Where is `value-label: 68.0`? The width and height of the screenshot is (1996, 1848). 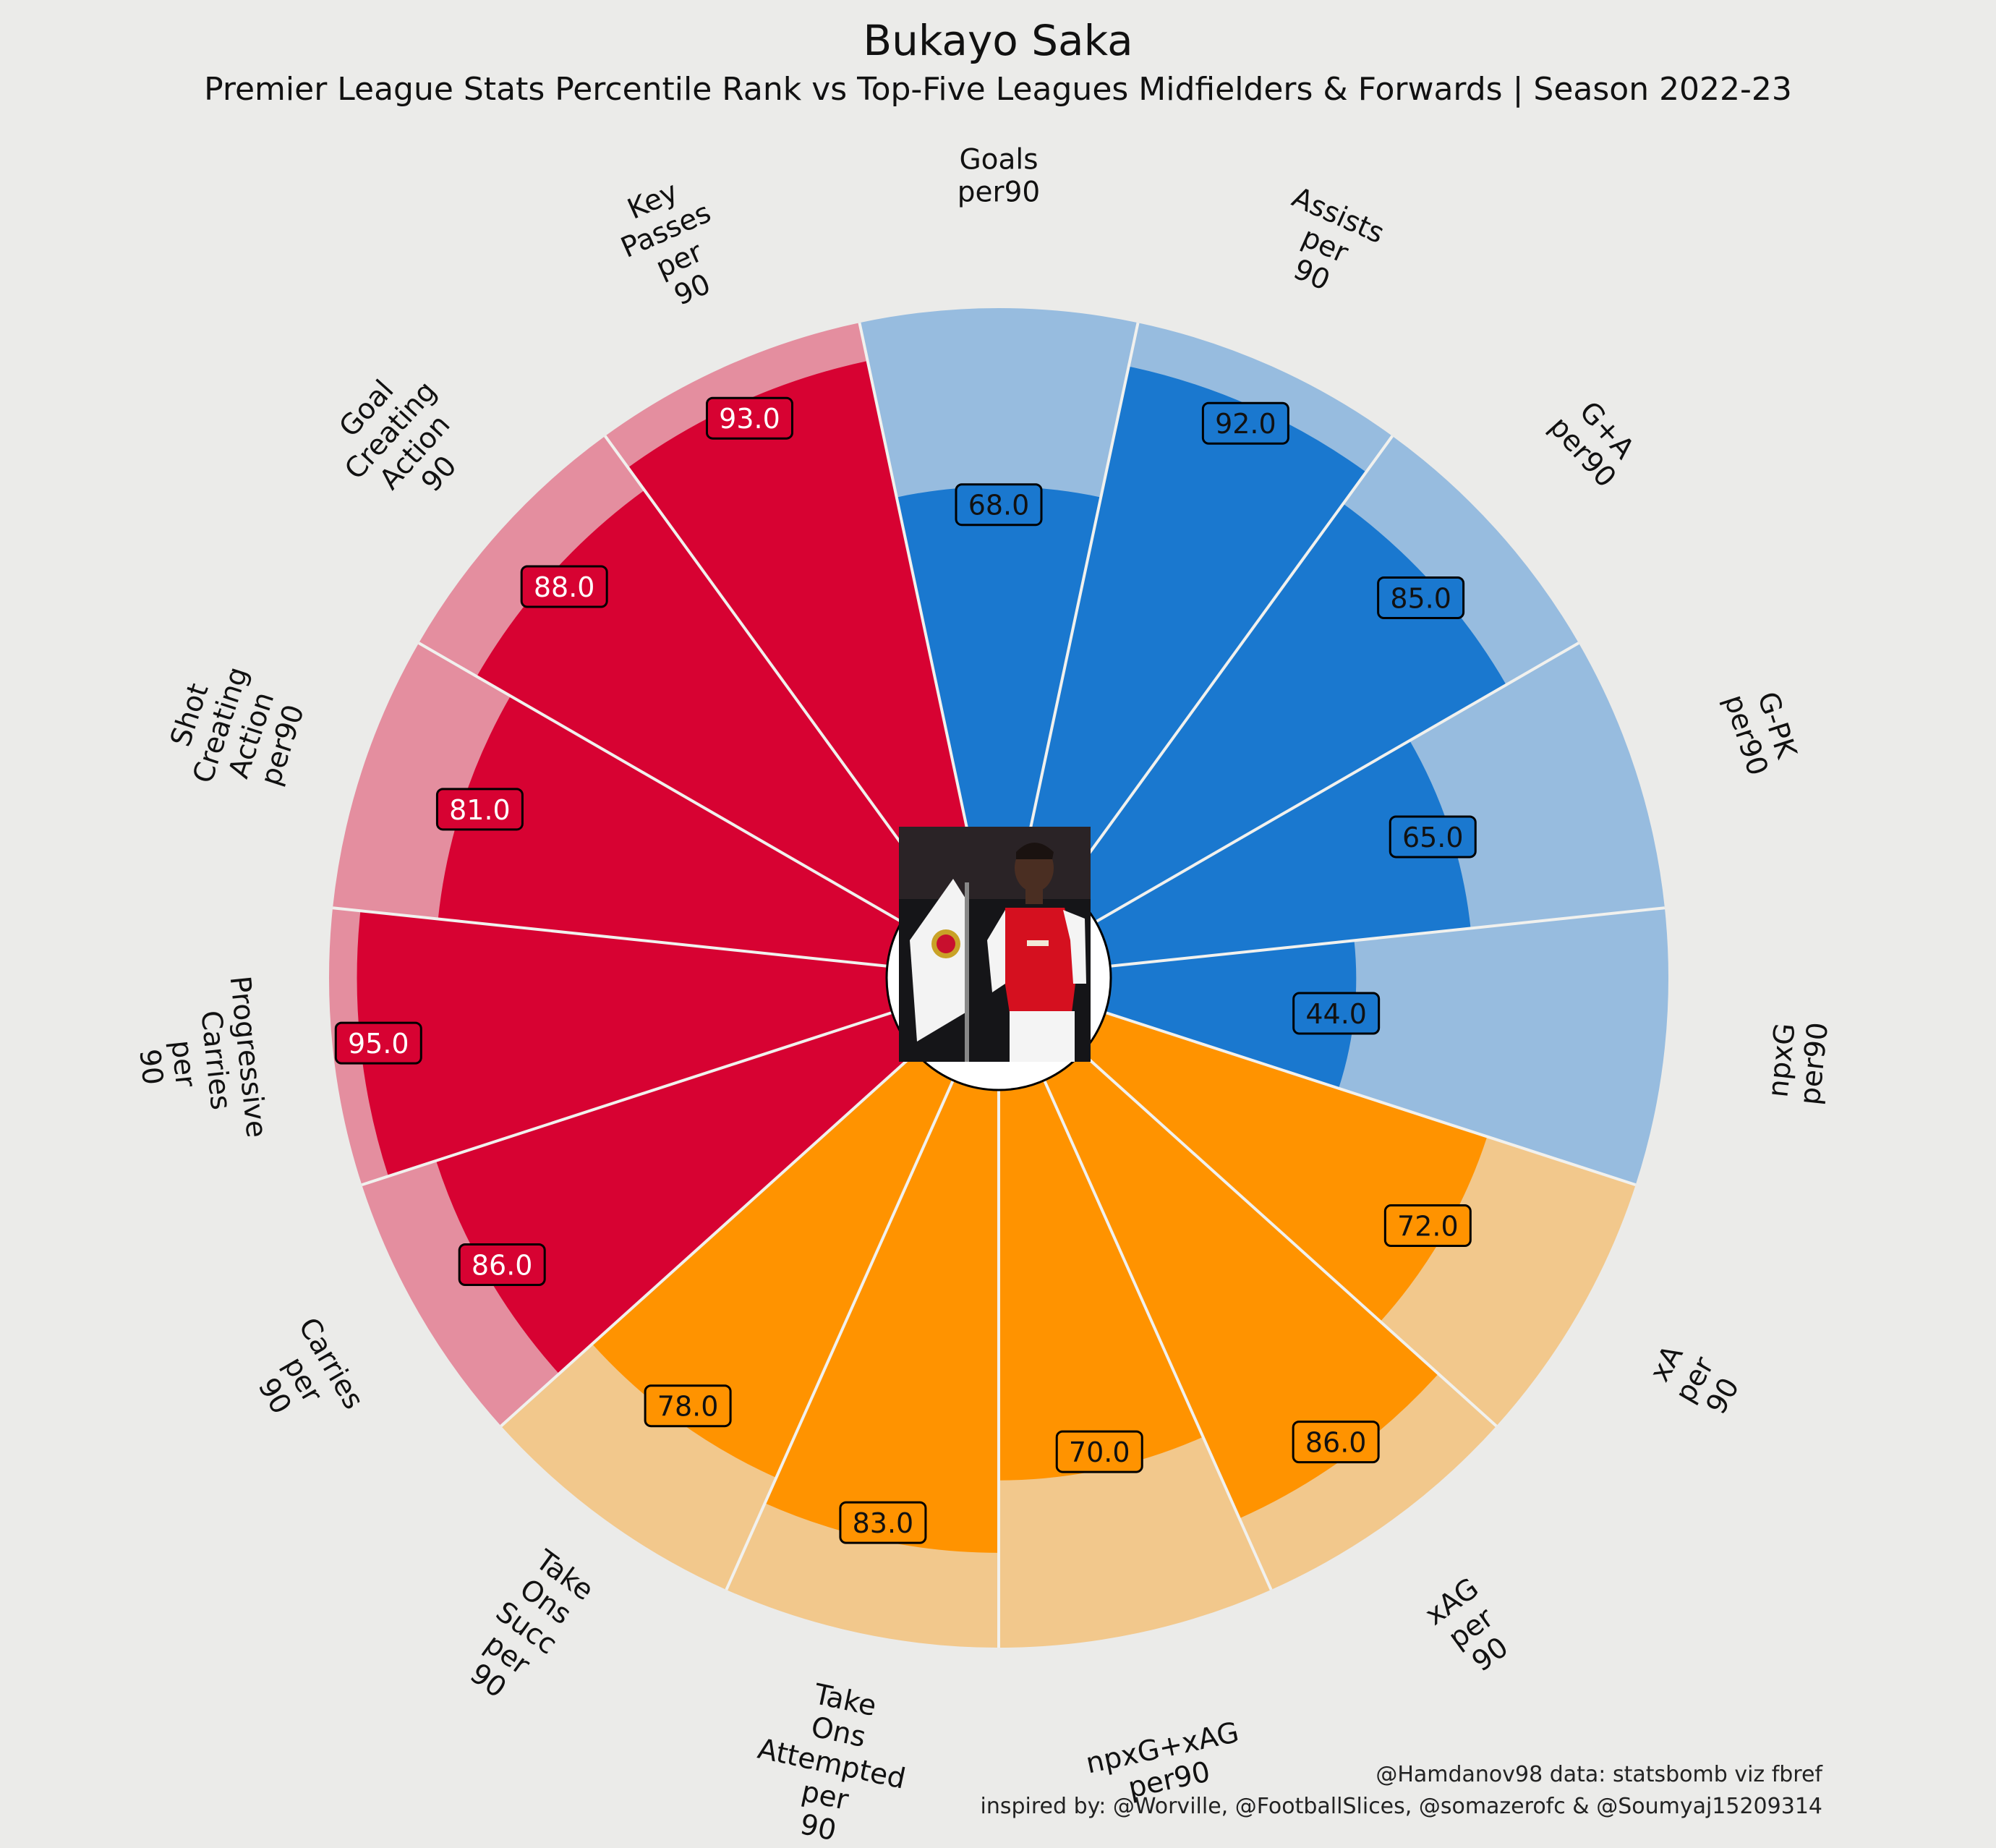
value-label: 68.0 is located at coordinates (999, 505).